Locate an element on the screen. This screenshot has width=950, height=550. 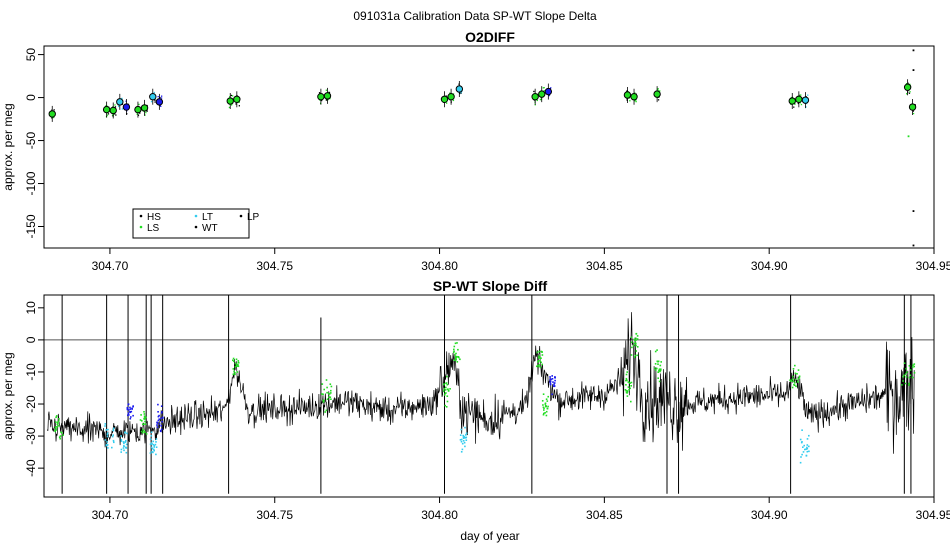
y-tick-label-2: -10 is located at coordinates (31, 372).